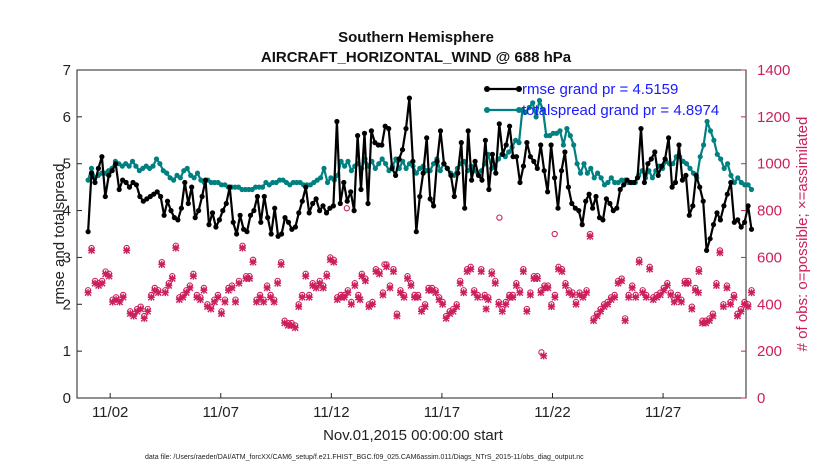  Describe the element at coordinates (620, 110) in the screenshot. I see `legend-spread-label: totalspread grand pr = 4.8974` at that location.